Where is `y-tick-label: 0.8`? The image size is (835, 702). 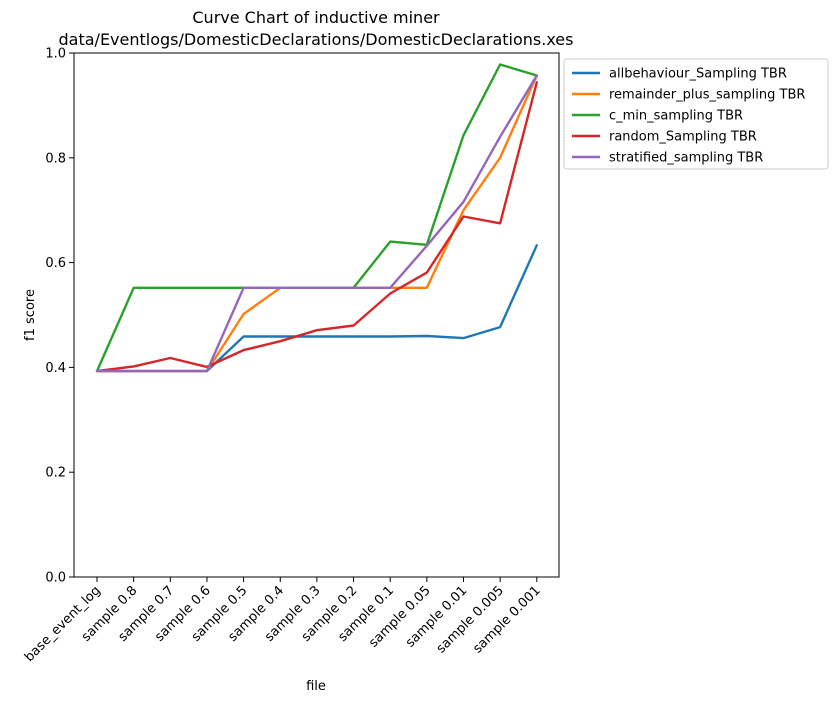 y-tick-label: 0.8 is located at coordinates (55, 158).